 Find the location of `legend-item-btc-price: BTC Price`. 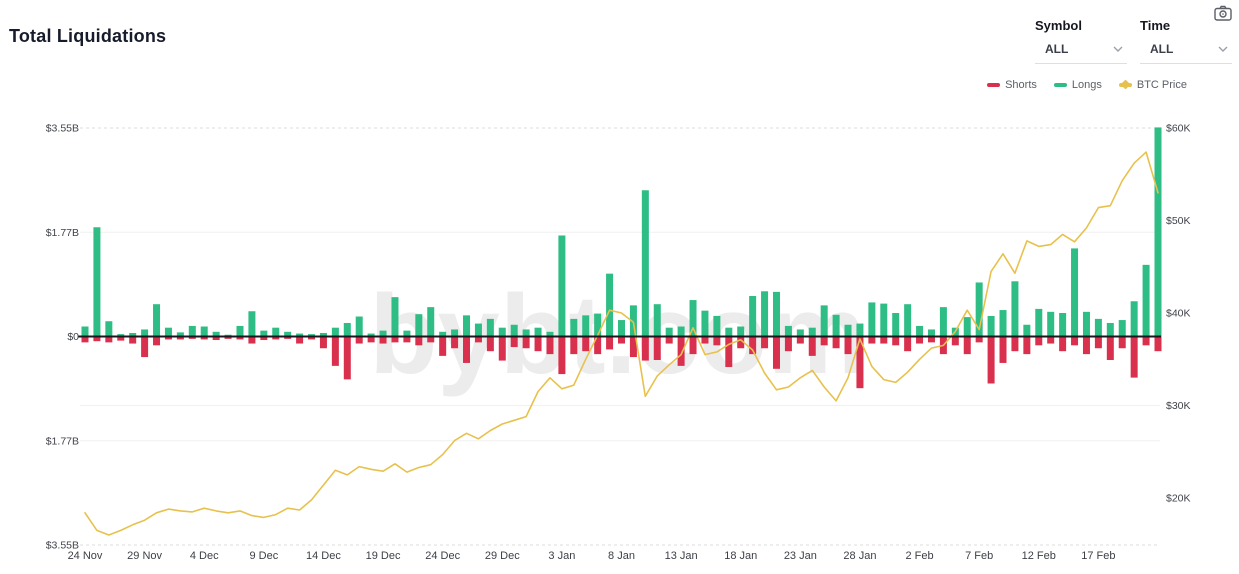

legend-item-btc-price: BTC Price is located at coordinates (1152, 85).